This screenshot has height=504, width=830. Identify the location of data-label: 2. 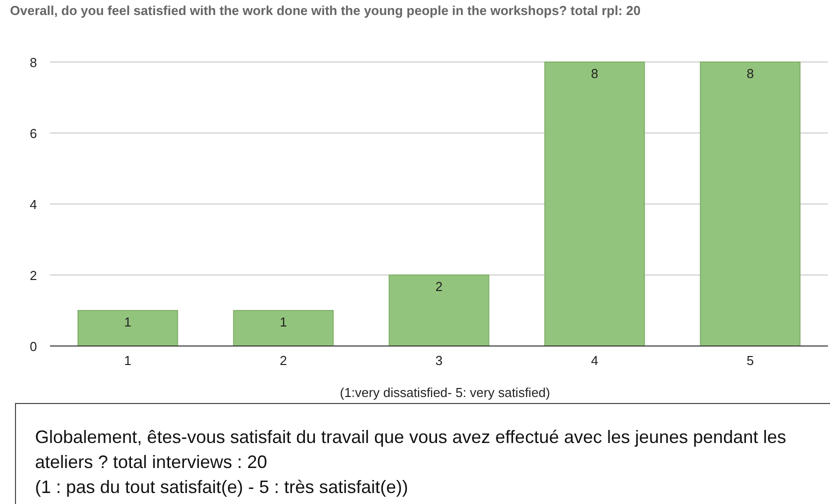
(439, 286).